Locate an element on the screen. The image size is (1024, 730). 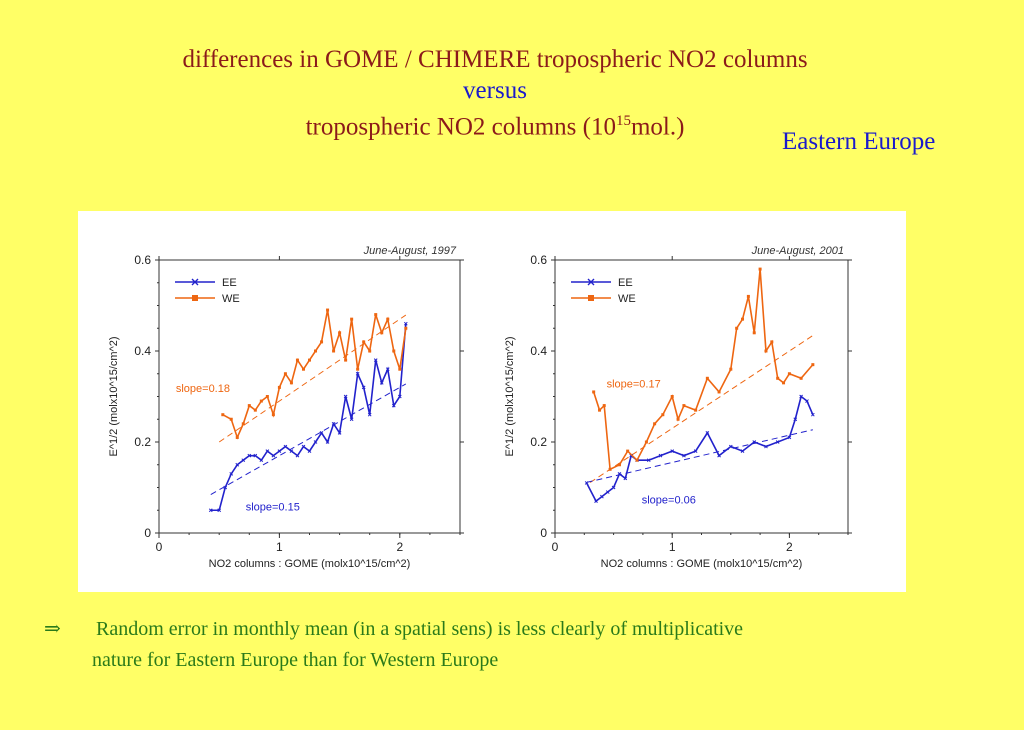
title-line-3: tropospheric NO2 columns (1015mol.) is located at coordinates (495, 124).